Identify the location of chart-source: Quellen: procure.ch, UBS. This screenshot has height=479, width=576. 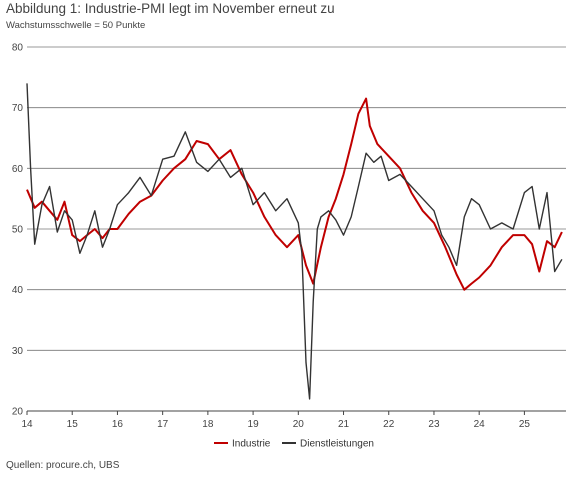
(63, 465).